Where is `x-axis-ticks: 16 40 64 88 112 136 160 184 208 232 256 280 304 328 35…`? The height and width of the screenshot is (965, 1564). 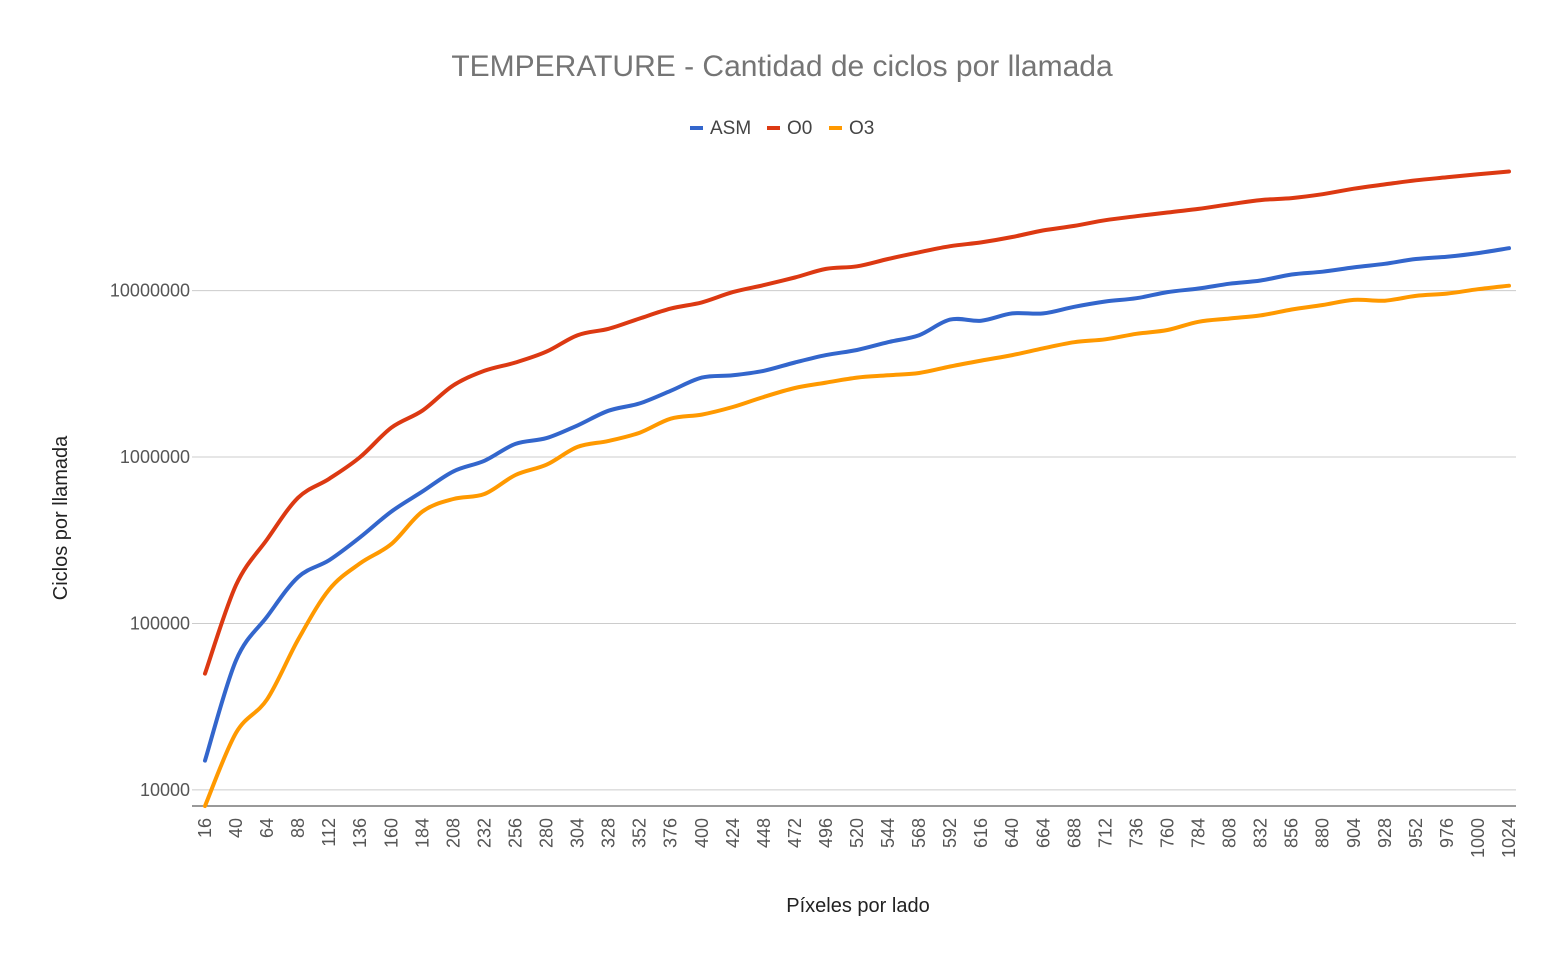
x-axis-ticks: 16 40 64 88 112 136 160 184 208 232 256 280 304 328 35… is located at coordinates (857, 838).